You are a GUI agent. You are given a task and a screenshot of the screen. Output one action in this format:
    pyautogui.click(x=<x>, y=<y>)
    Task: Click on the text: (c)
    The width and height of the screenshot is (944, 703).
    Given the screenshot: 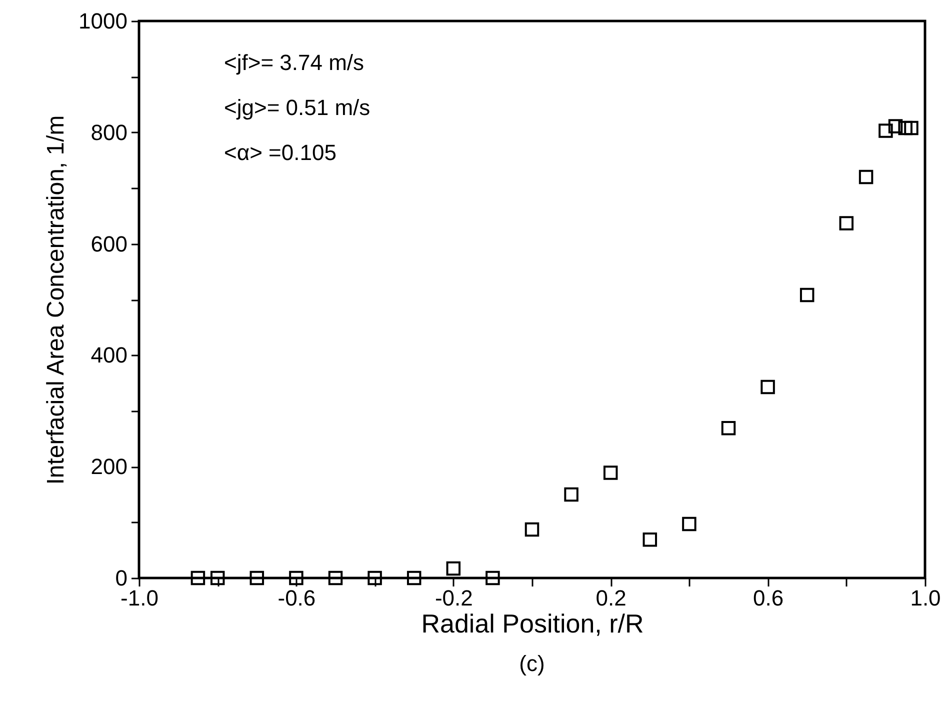 What is the action you would take?
    pyautogui.click(x=532, y=663)
    